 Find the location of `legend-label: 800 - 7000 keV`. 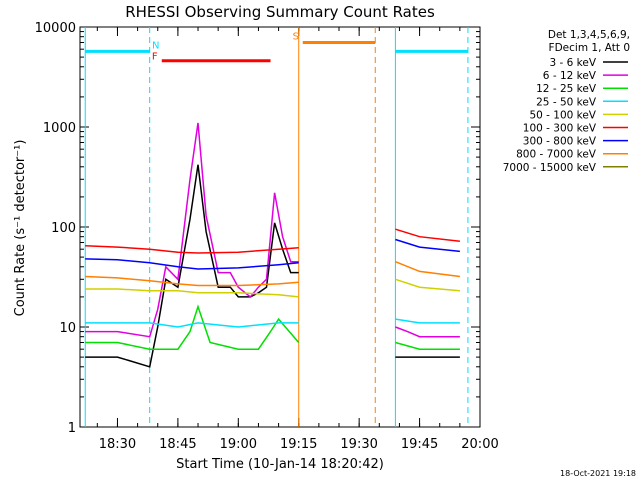

legend-label: 800 - 7000 keV is located at coordinates (556, 155).